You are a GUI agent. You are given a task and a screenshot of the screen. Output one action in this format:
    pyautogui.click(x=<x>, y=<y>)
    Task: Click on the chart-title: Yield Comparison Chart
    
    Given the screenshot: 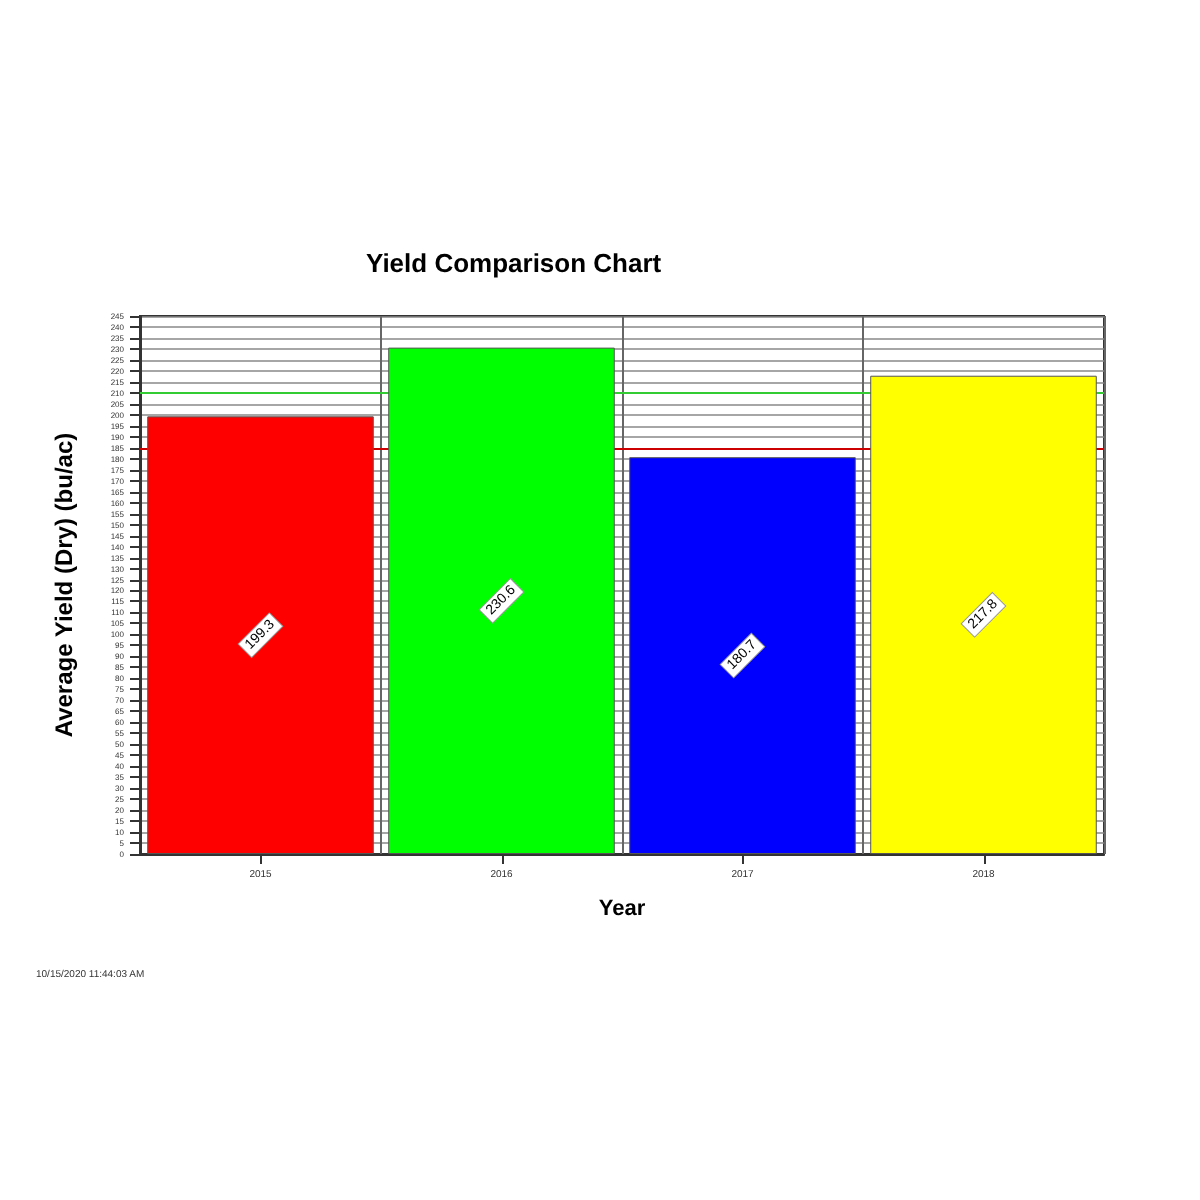 What is the action you would take?
    pyautogui.click(x=514, y=263)
    